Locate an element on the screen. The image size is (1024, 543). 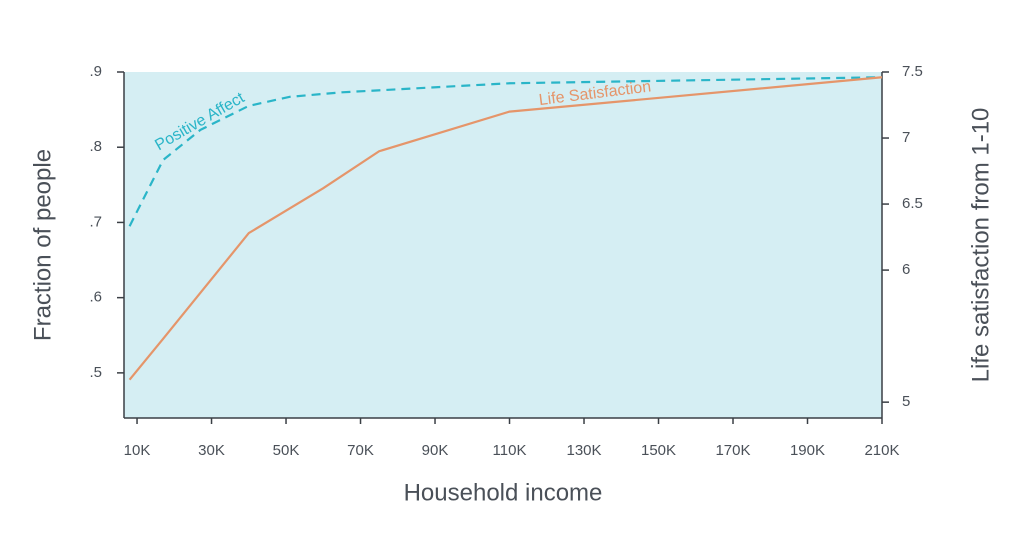
y-tick-label: .7 is located at coordinates (95, 221).